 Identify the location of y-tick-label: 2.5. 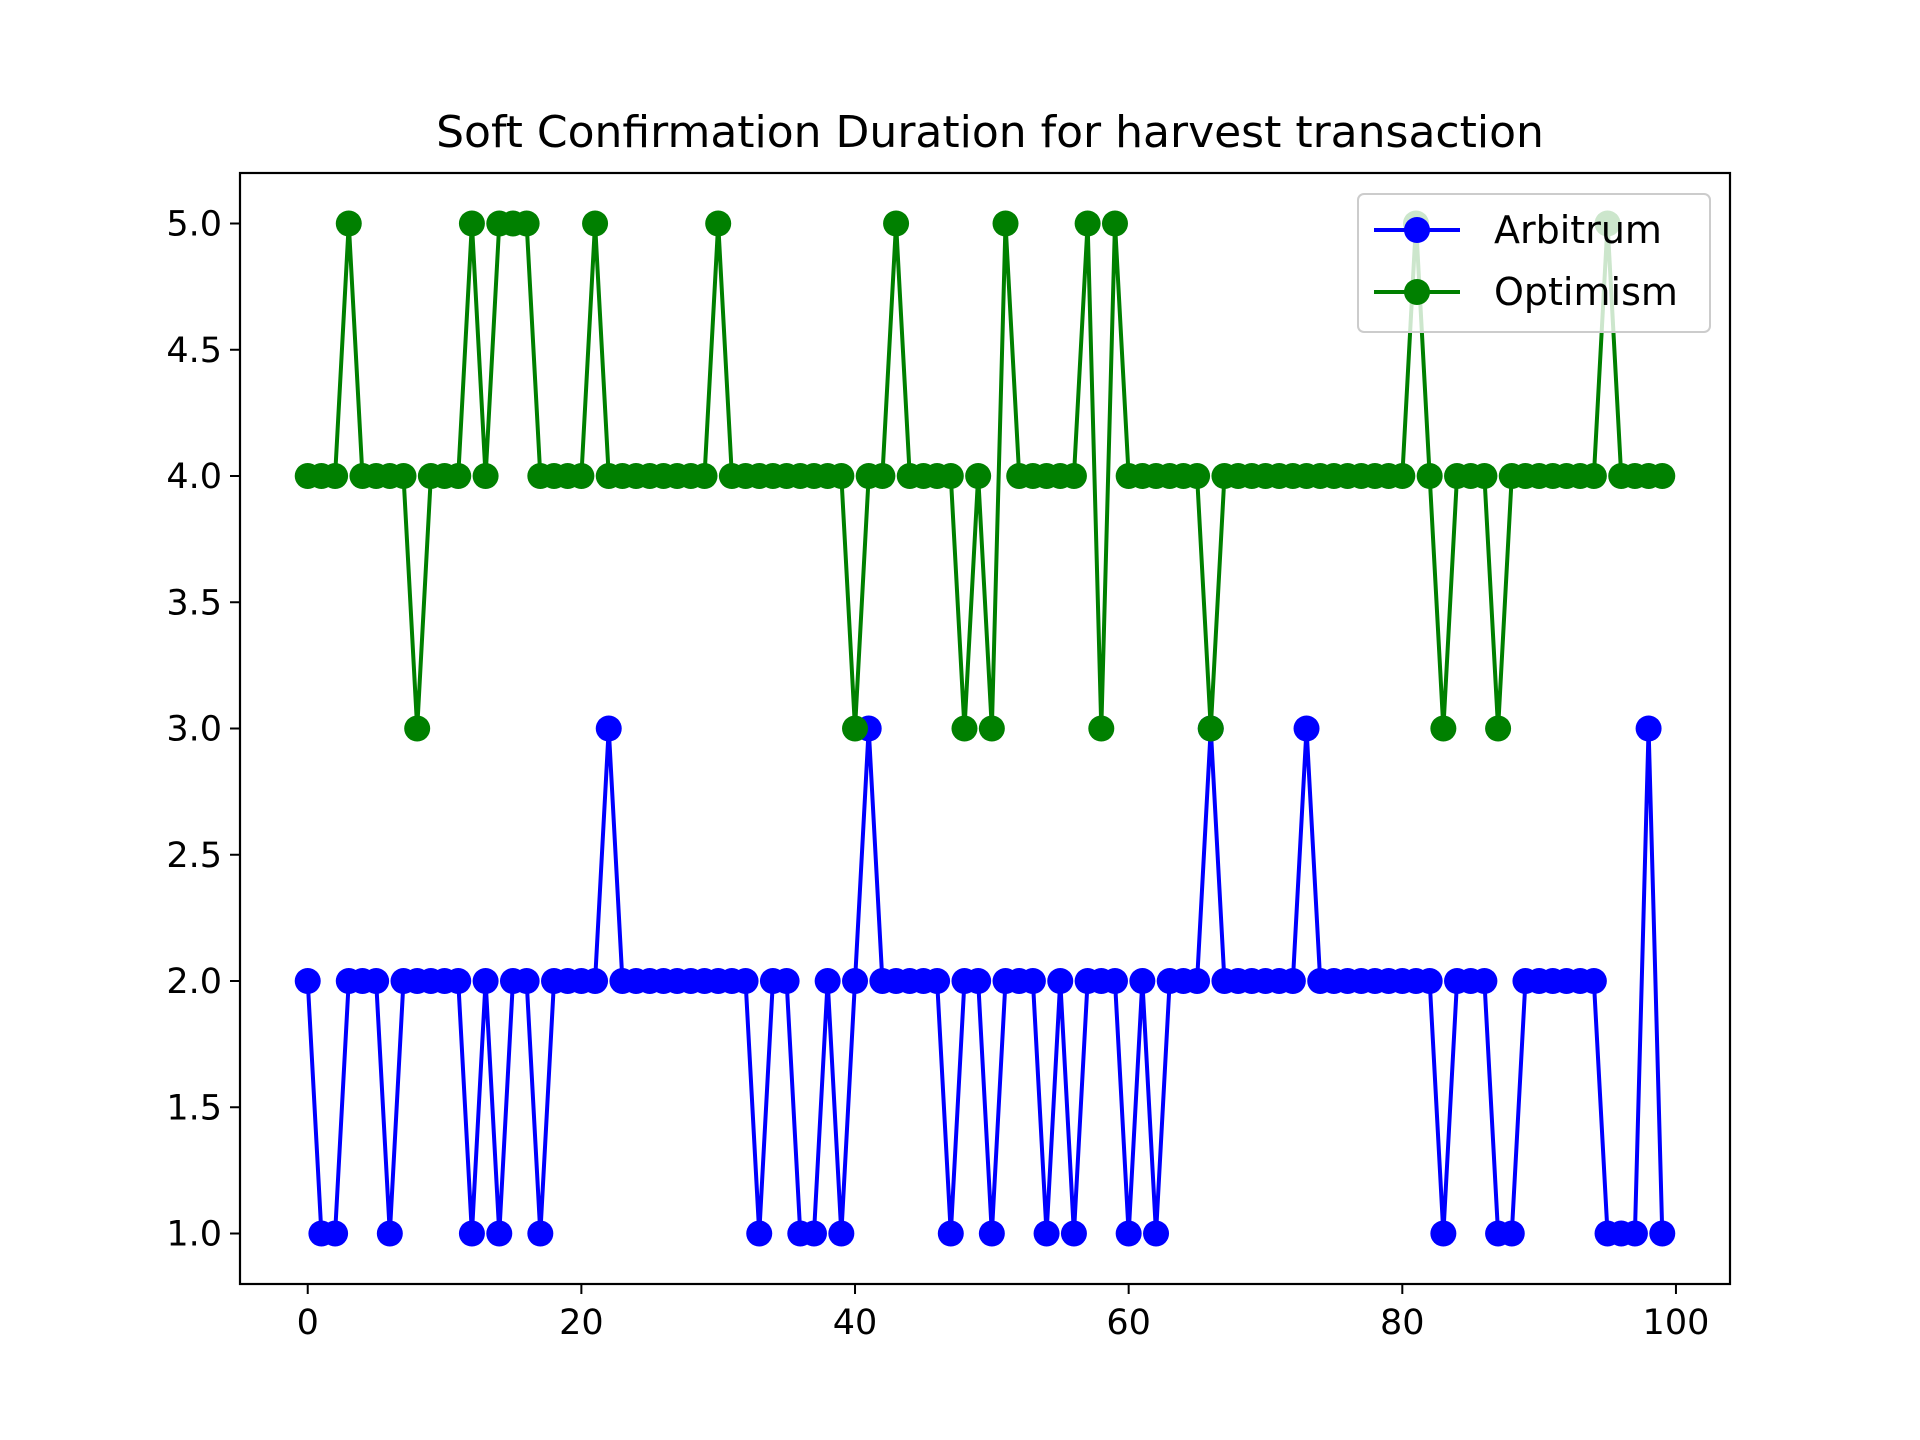
(194, 856).